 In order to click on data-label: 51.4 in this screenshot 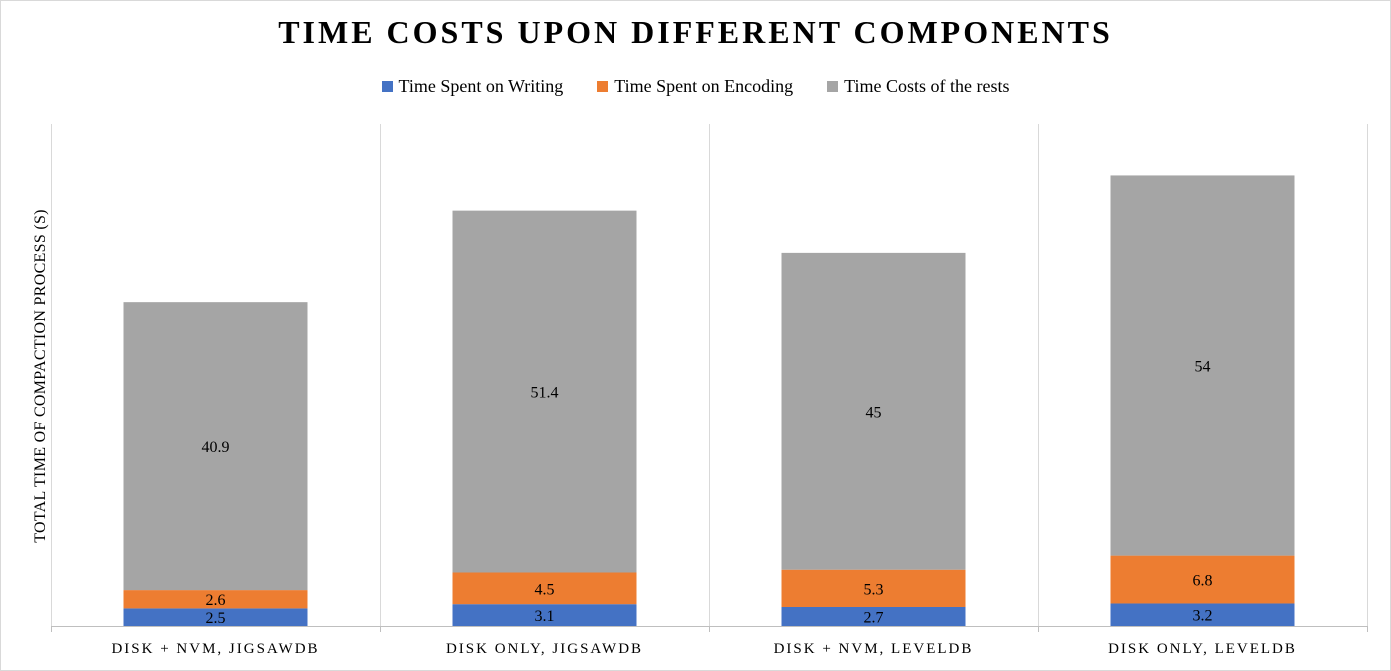, I will do `click(545, 393)`.